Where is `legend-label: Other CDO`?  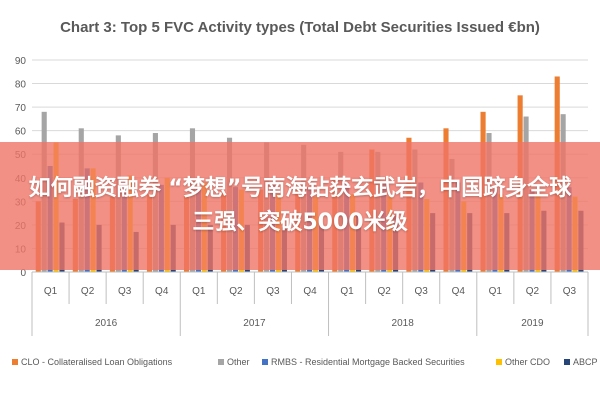
legend-label: Other CDO is located at coordinates (527, 362).